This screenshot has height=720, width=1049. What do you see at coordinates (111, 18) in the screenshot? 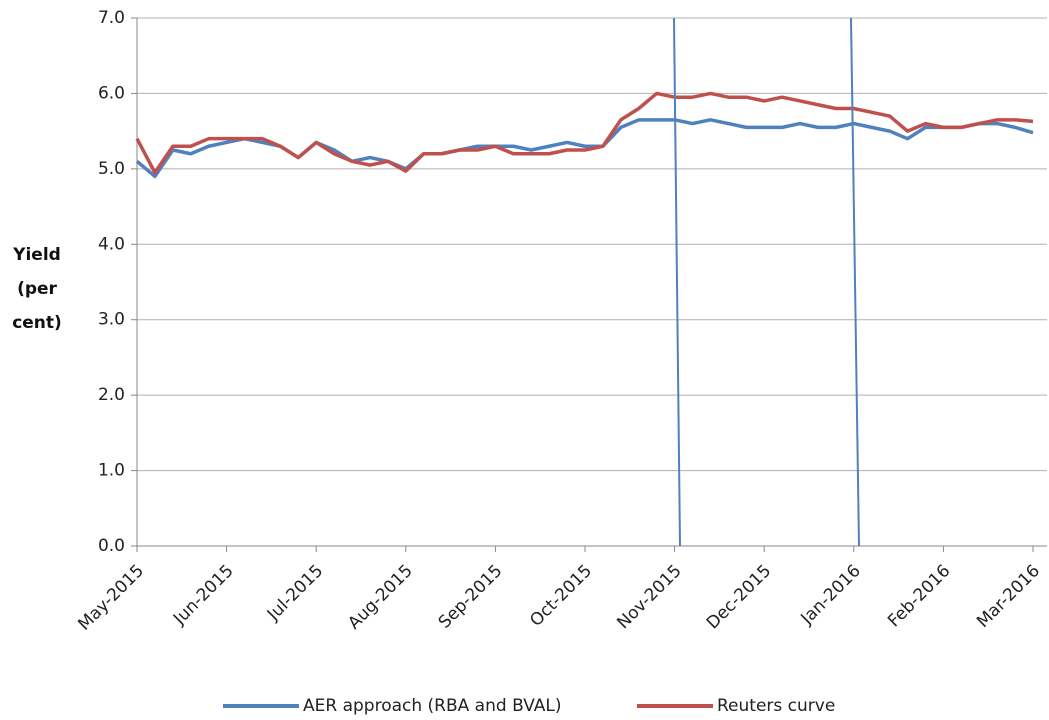
I see `y-tick-label: 7.0` at bounding box center [111, 18].